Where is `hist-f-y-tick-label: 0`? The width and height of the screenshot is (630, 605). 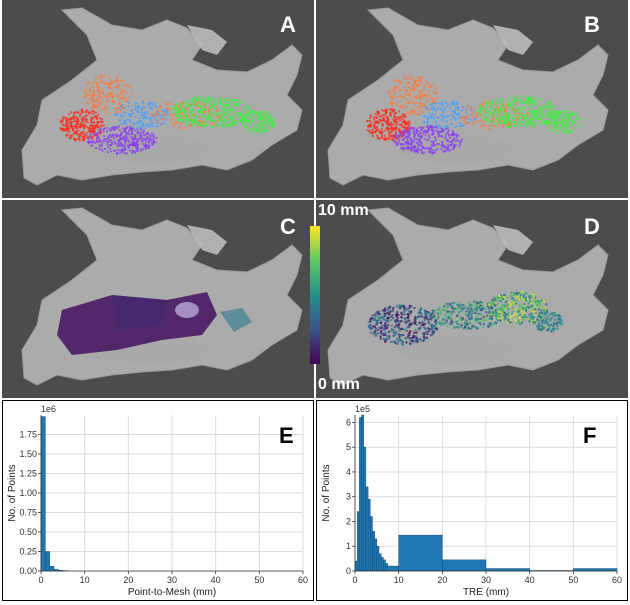
hist-f-y-tick-label: 0 is located at coordinates (348, 571).